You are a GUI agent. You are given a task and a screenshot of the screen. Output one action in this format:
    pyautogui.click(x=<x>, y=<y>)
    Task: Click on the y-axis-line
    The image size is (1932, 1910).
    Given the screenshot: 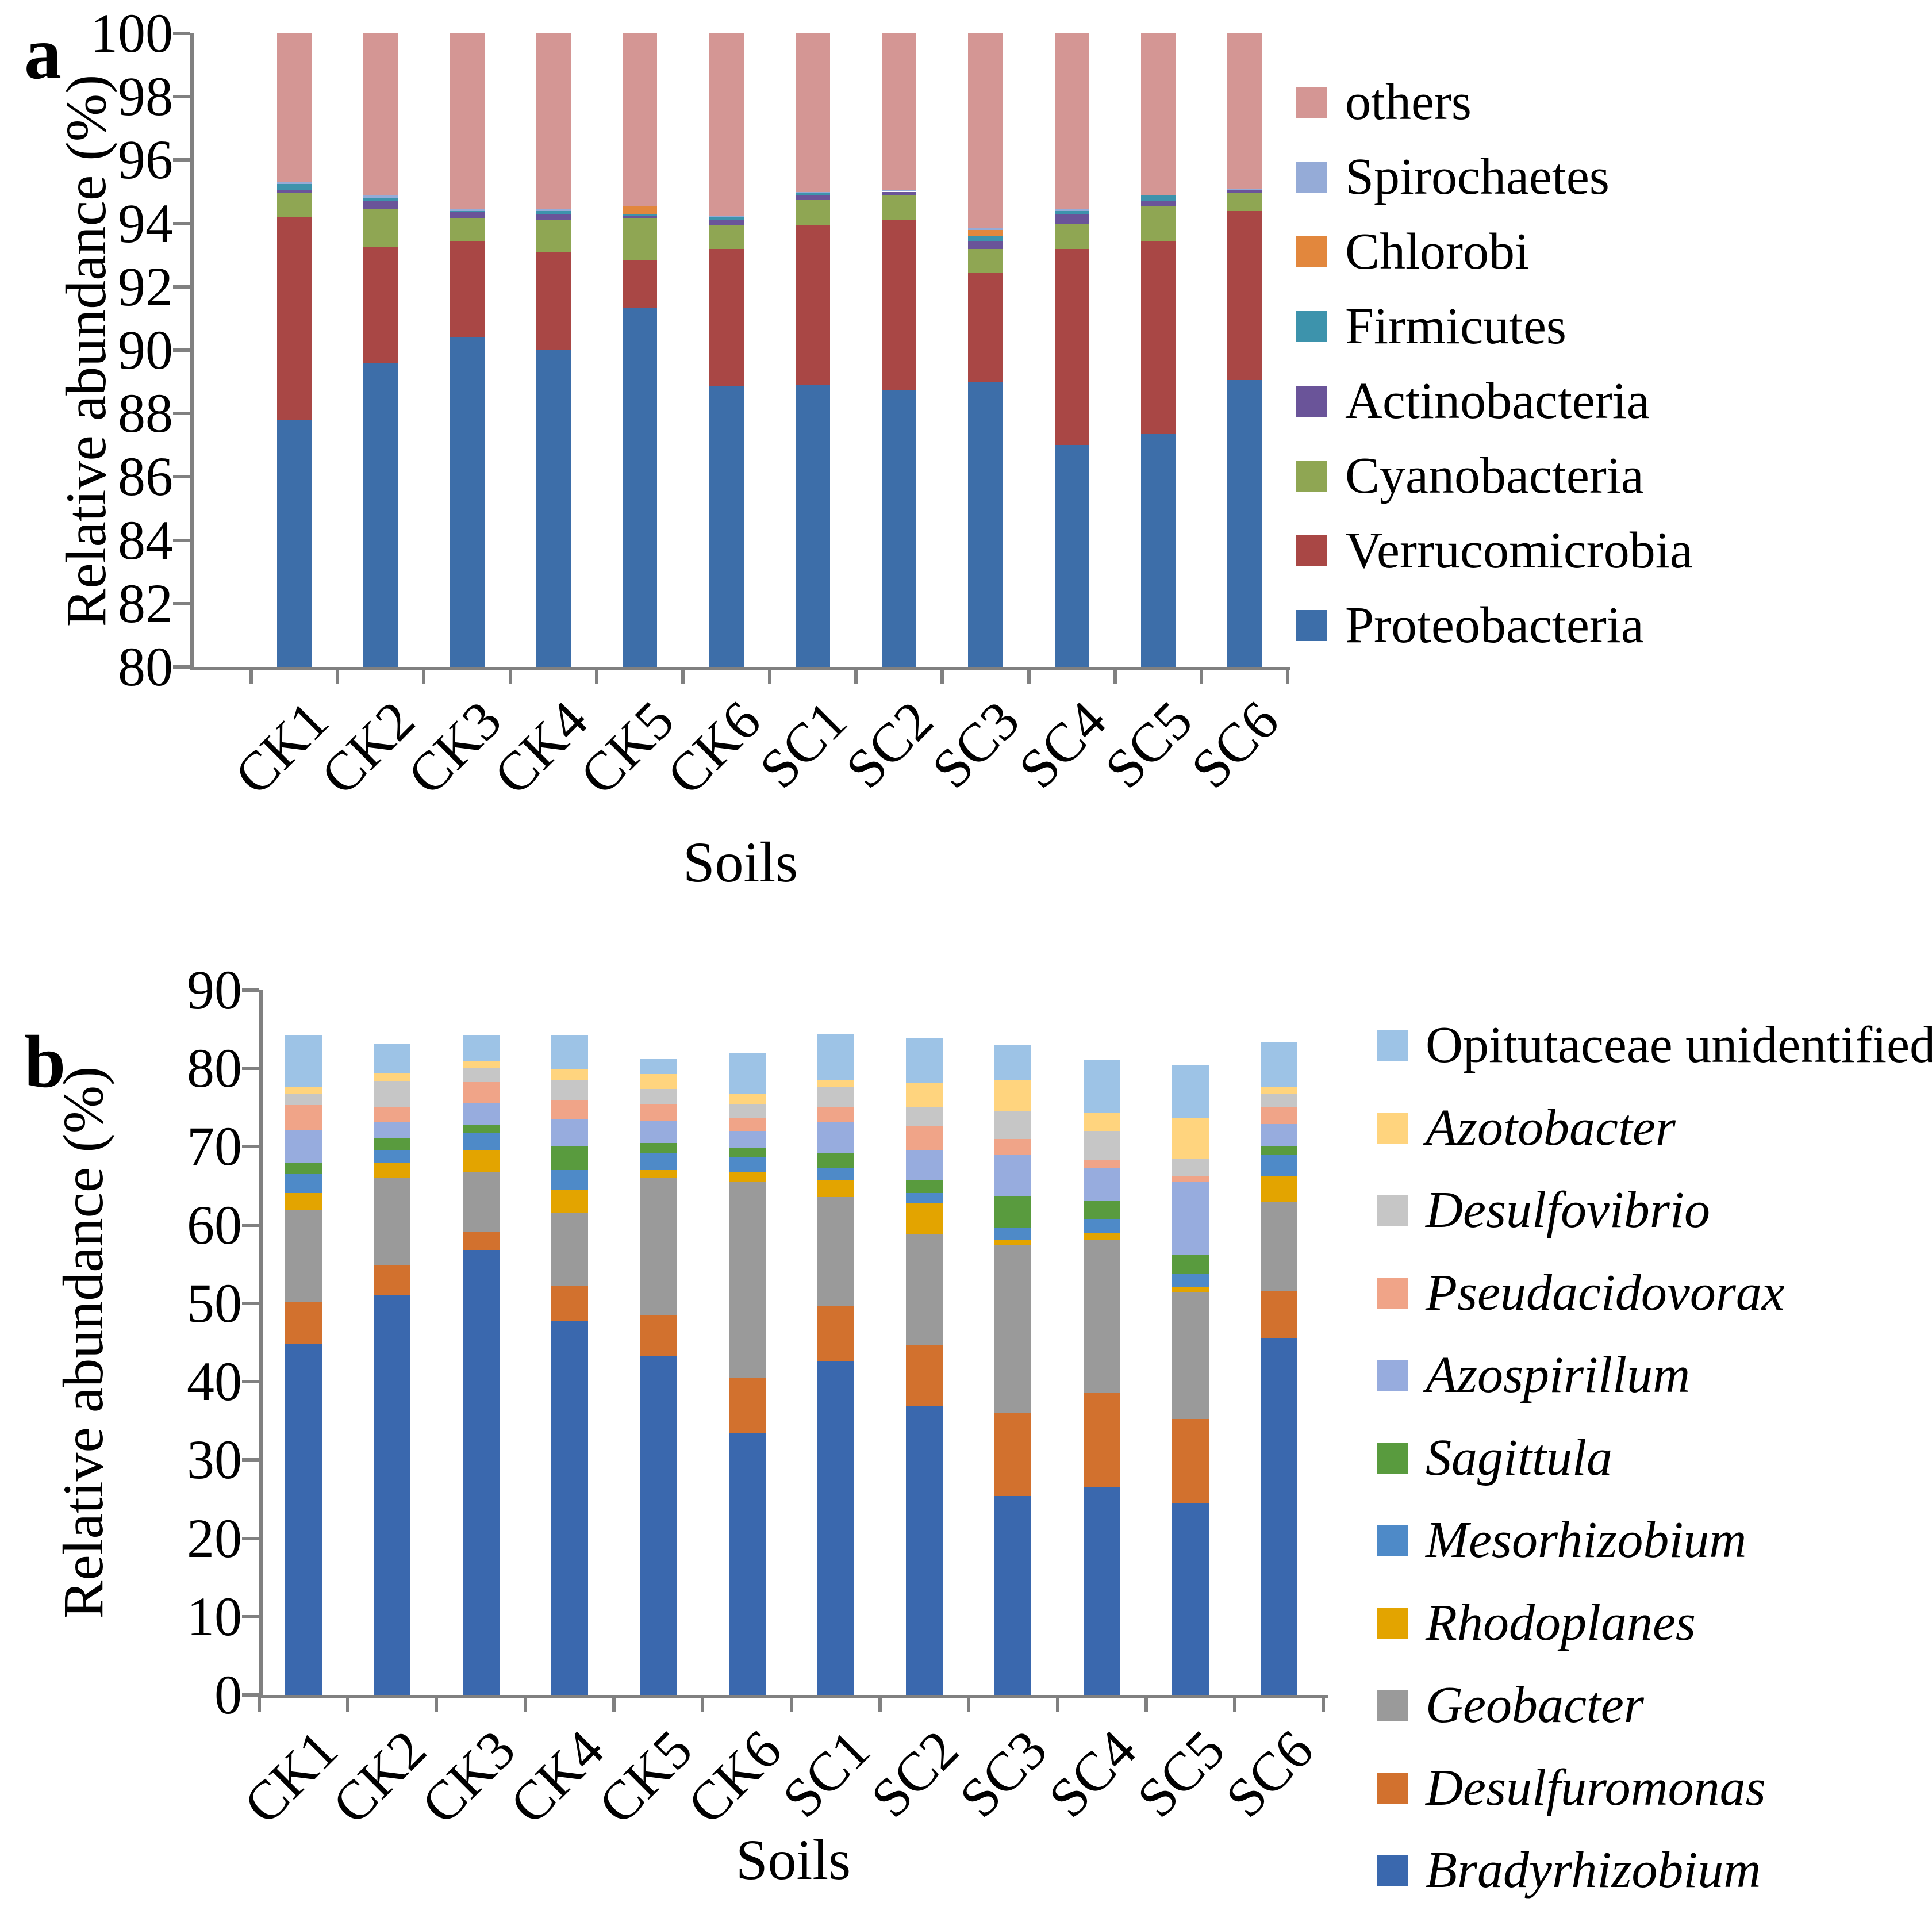 What is the action you would take?
    pyautogui.click(x=192, y=351)
    